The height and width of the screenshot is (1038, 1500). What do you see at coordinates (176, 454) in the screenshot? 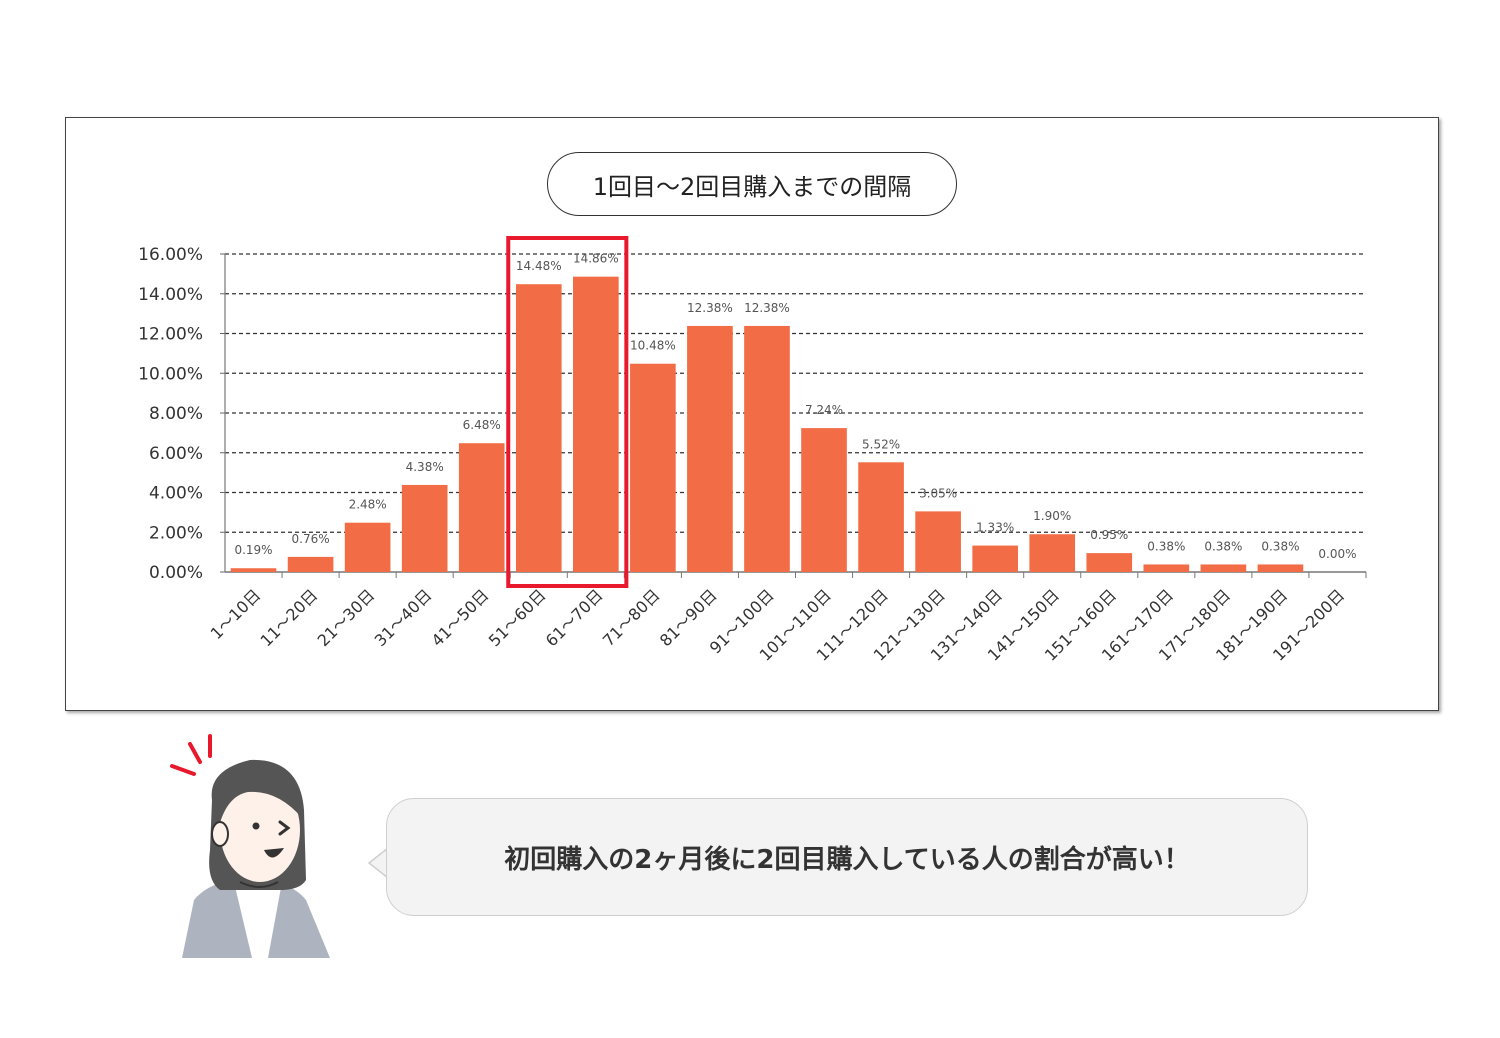
I see `y-tick-label: 6.00%` at bounding box center [176, 454].